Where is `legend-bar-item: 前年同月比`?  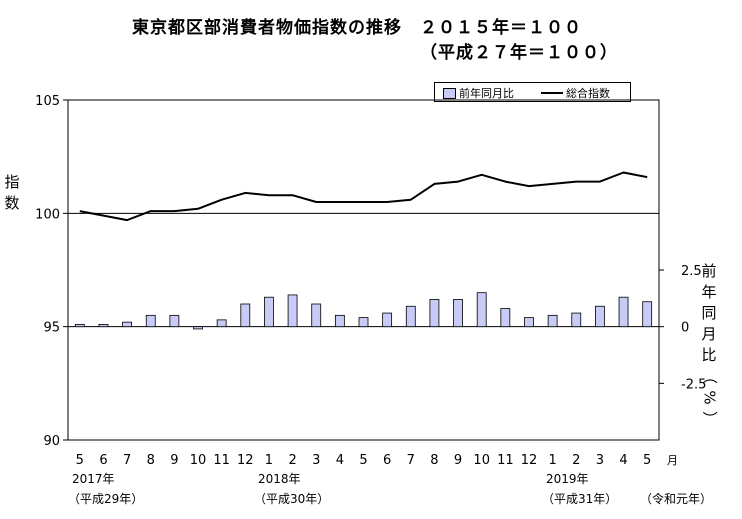 legend-bar-item: 前年同月比 is located at coordinates (478, 93).